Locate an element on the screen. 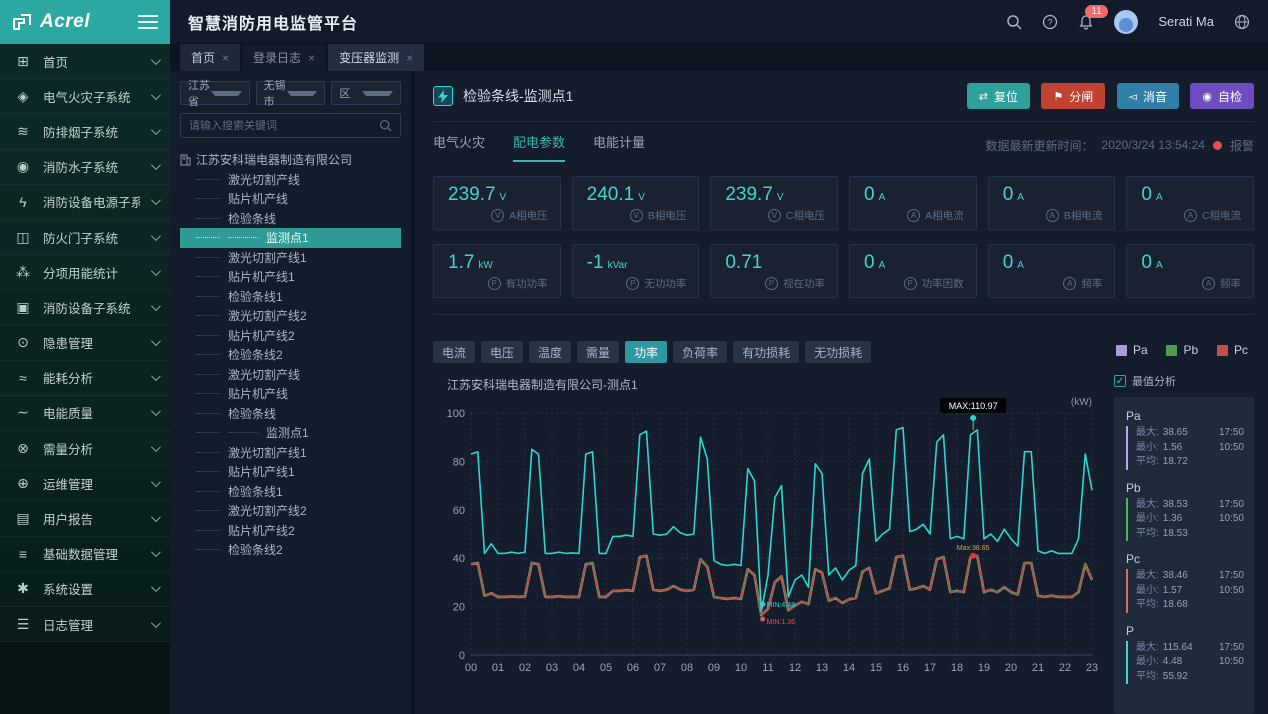  sidebar-item-label: 日志管理 is located at coordinates (68, 625).